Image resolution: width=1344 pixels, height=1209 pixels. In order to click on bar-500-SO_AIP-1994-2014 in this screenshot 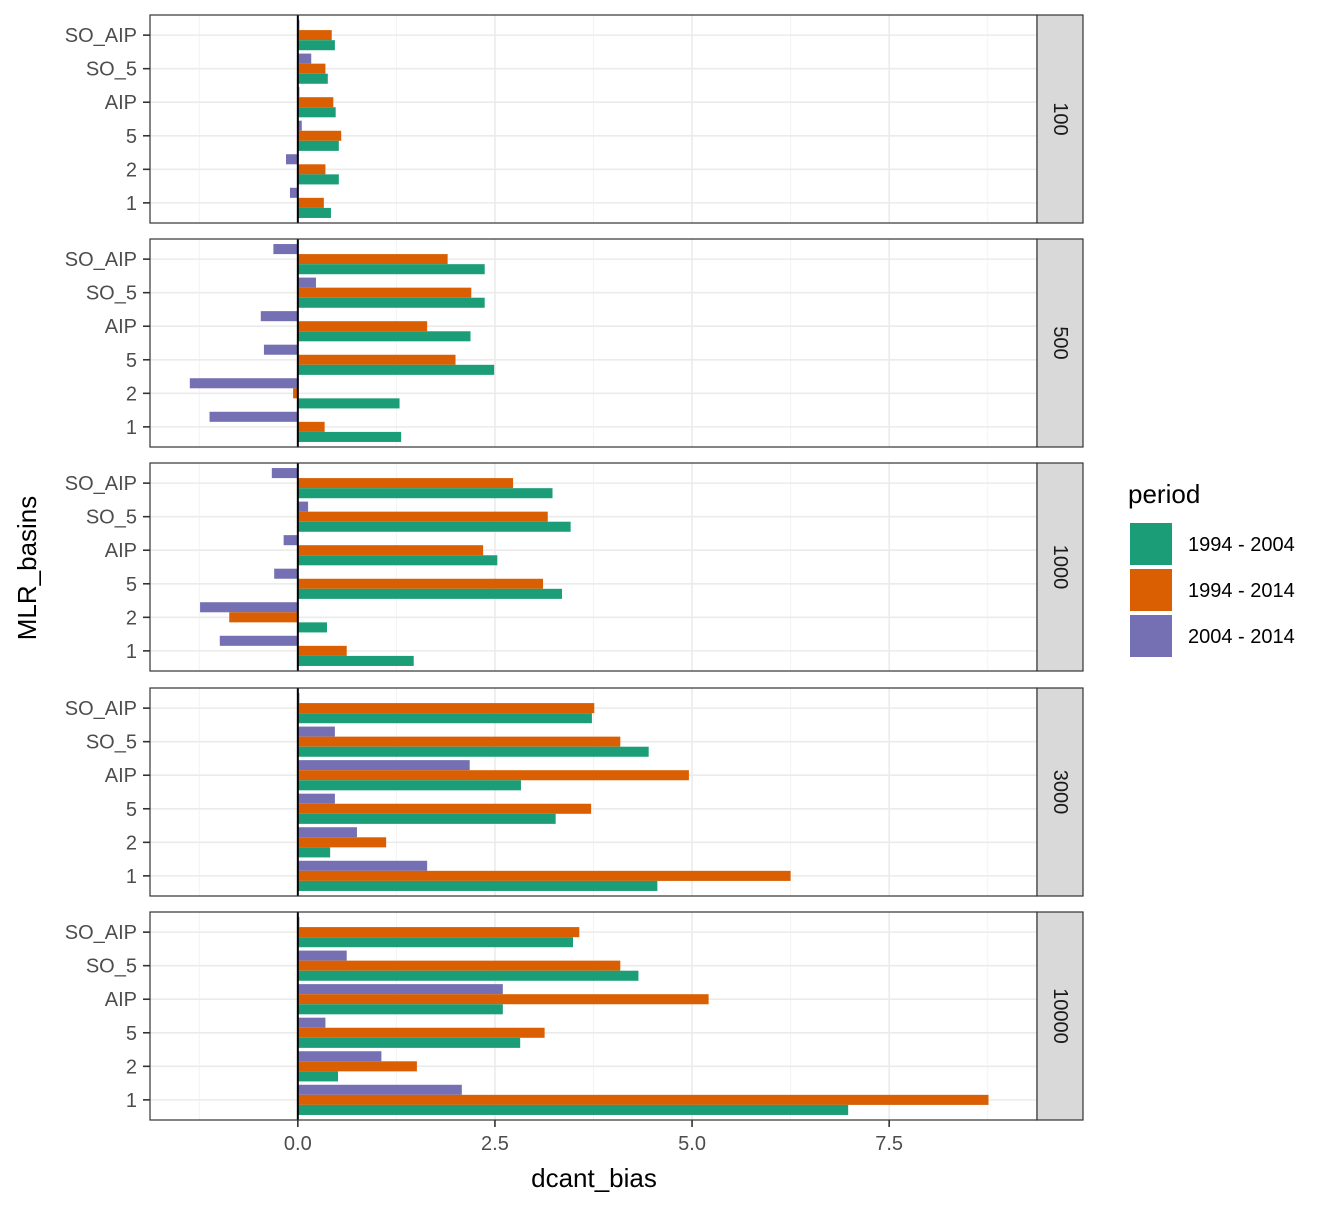, I will do `click(372, 259)`.